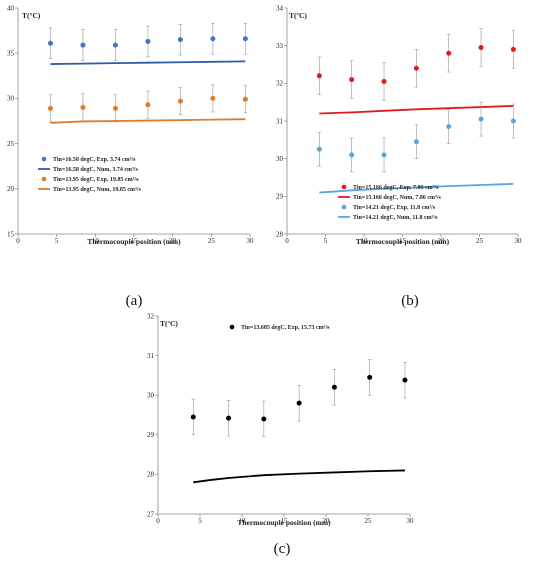 This screenshot has width=550, height=563. I want to click on panel-caption: (c), so click(282, 549).